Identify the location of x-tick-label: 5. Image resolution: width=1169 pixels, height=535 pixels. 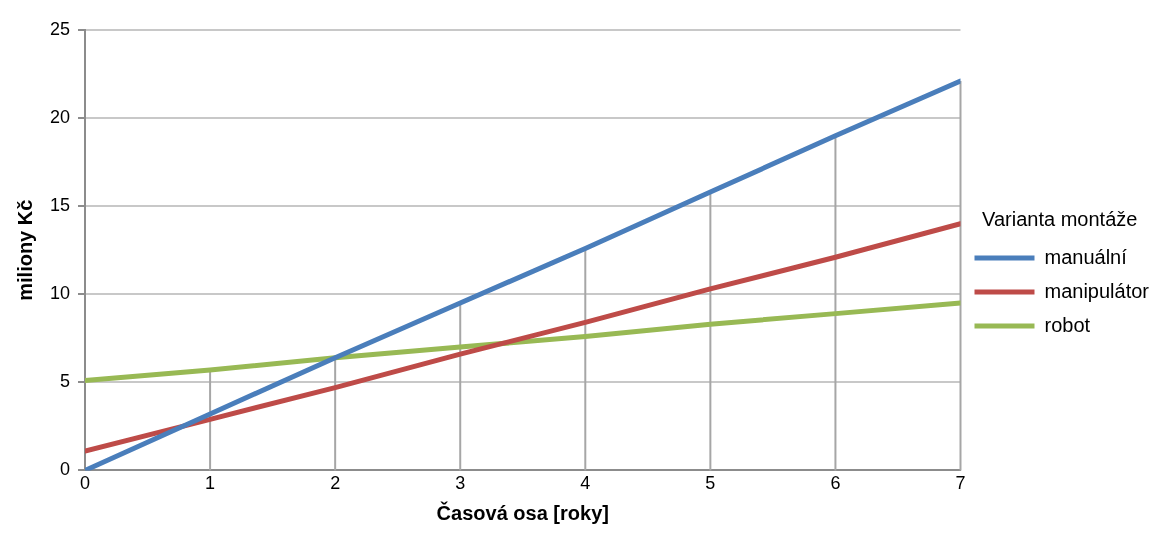
(710, 483).